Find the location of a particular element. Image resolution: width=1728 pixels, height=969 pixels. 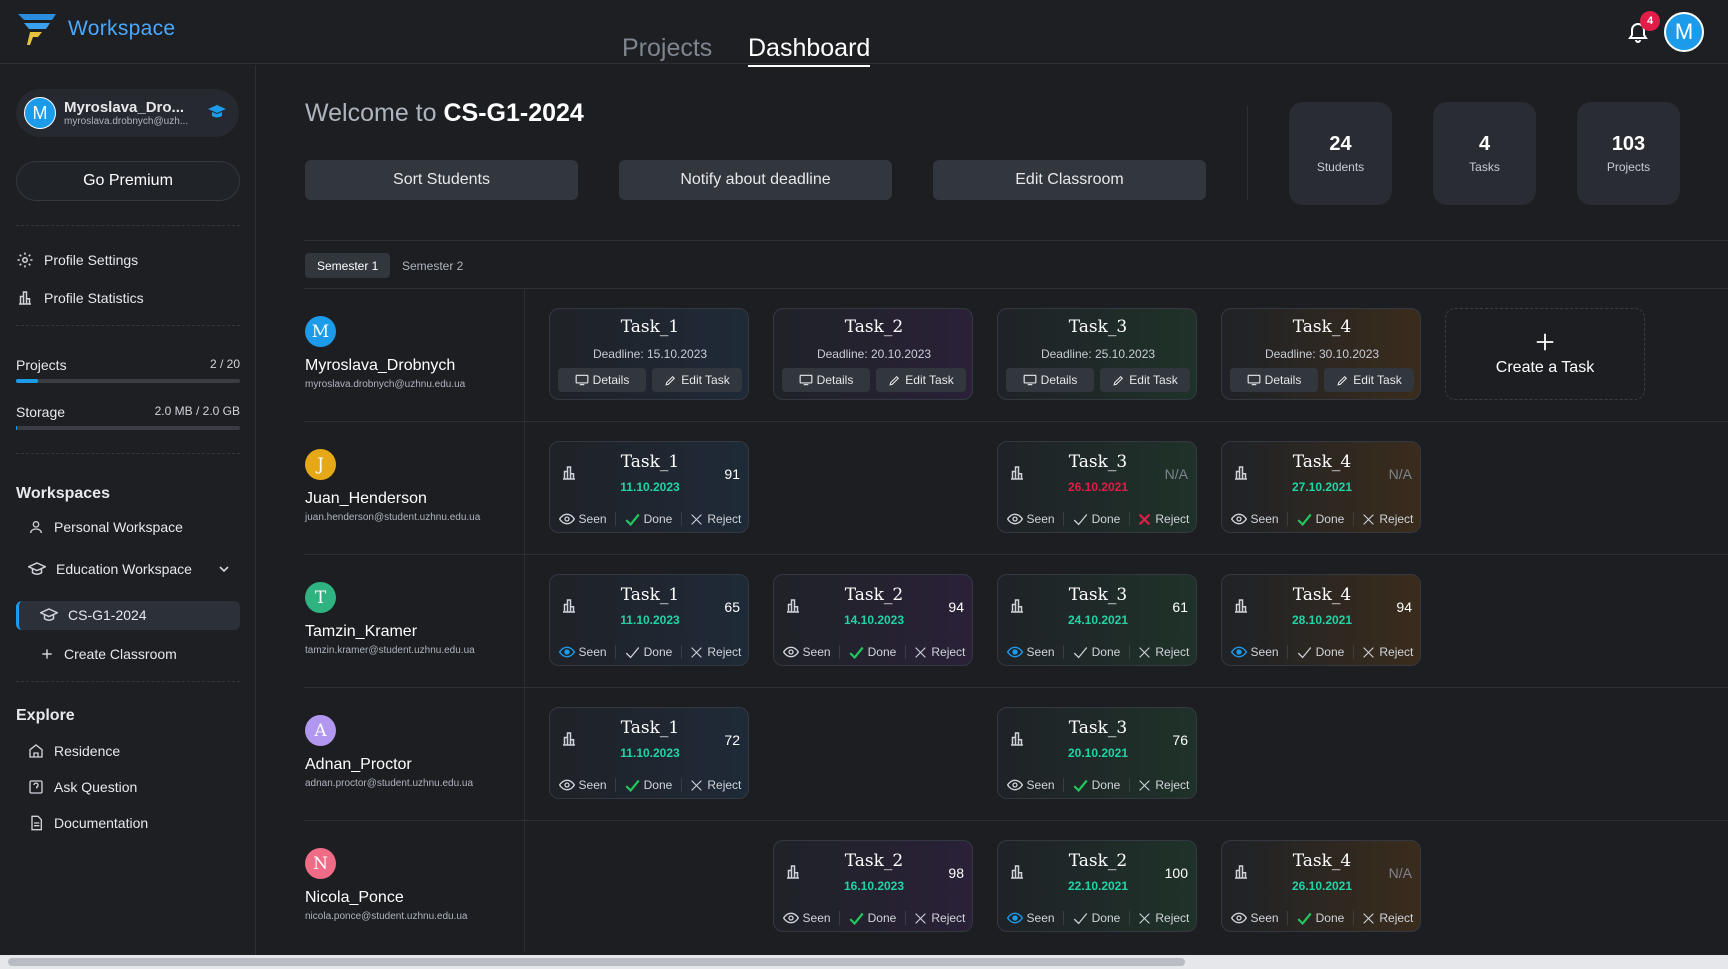

create-task-button: Create a Task is located at coordinates (1545, 354).